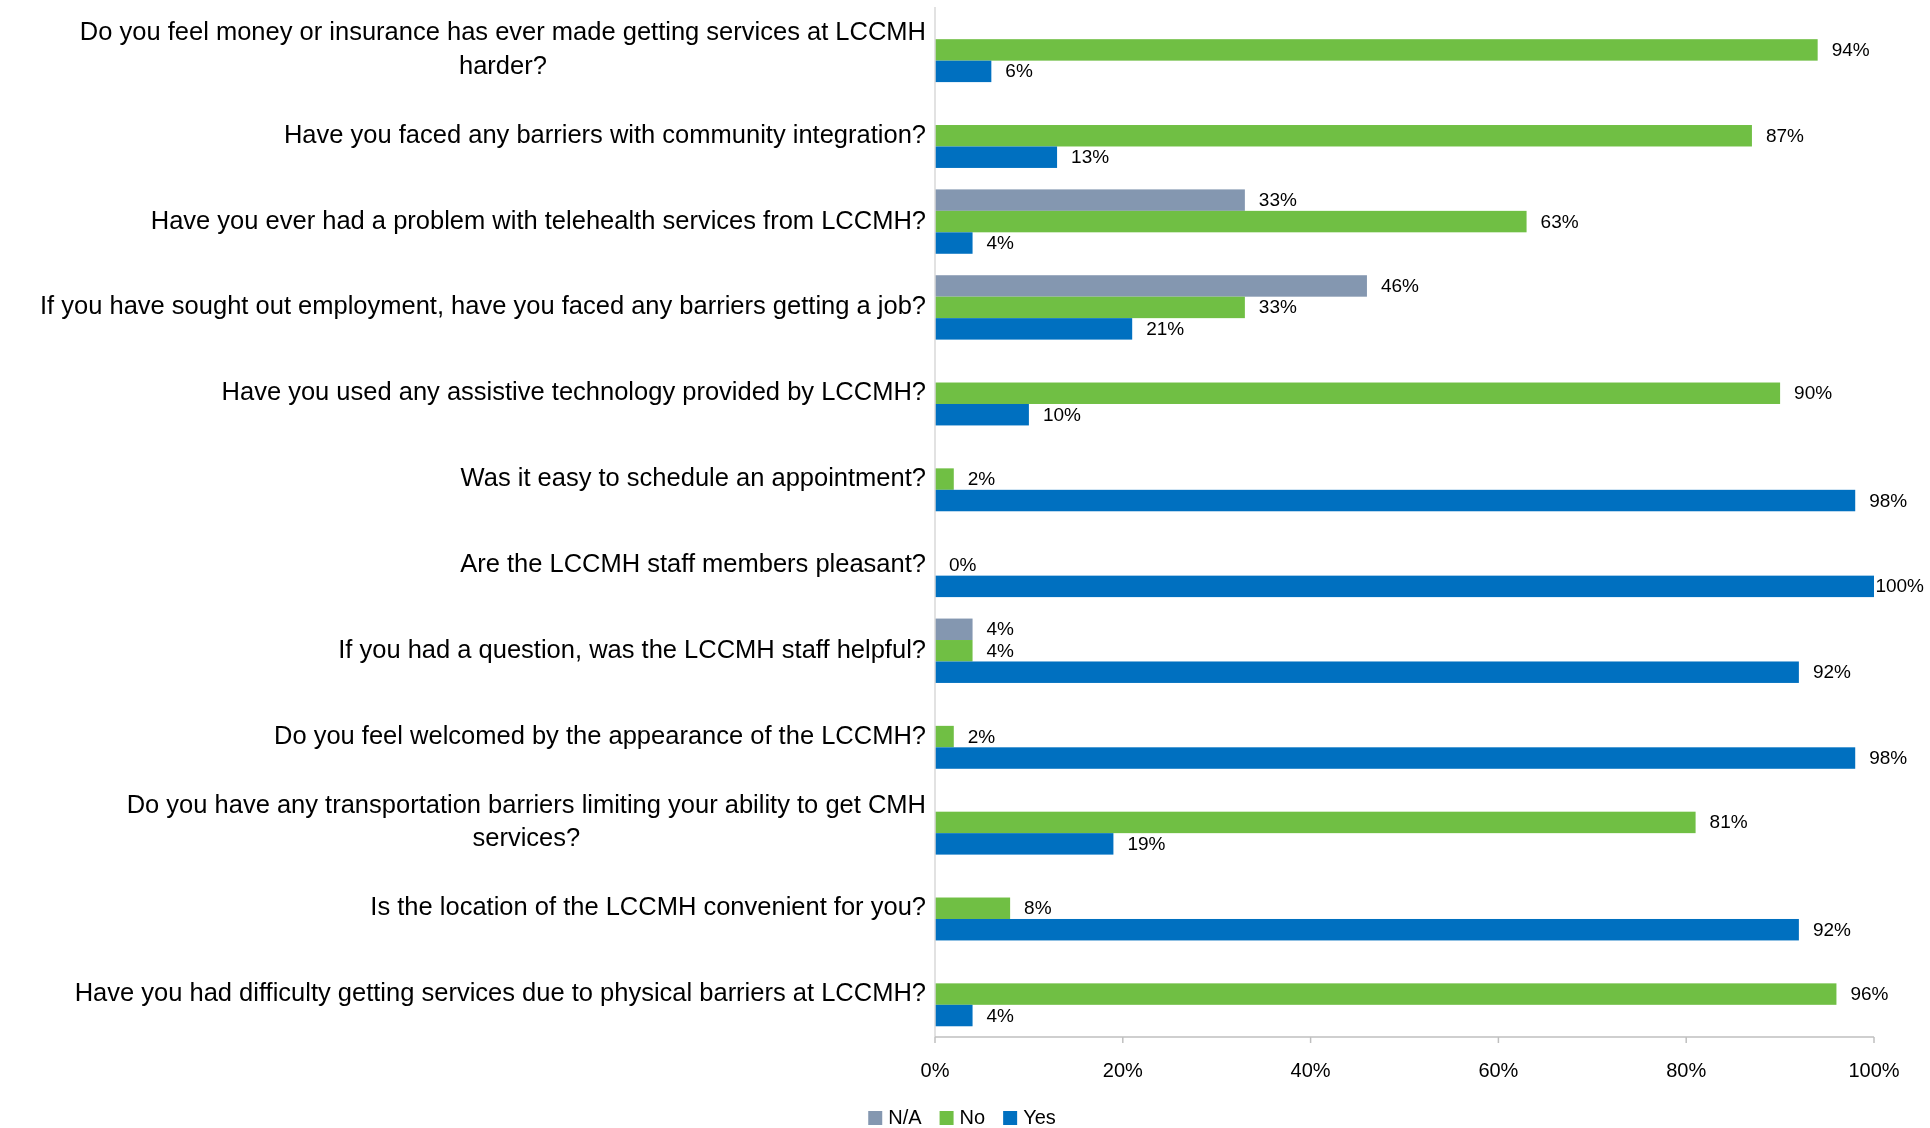  What do you see at coordinates (604, 133) in the screenshot?
I see `y-tick-label: Have you faced any barriers with community integration?` at bounding box center [604, 133].